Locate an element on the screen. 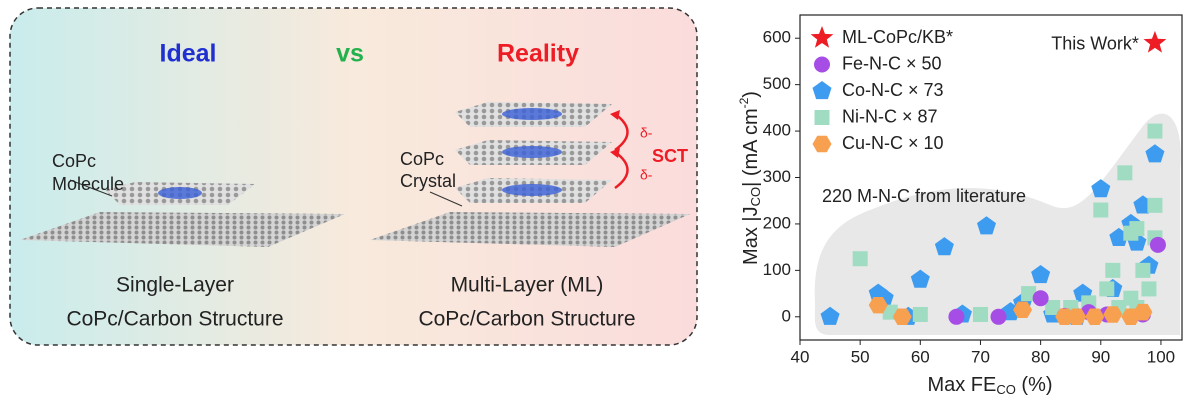 This screenshot has width=1200, height=412. label: Molecule is located at coordinates (88, 184).